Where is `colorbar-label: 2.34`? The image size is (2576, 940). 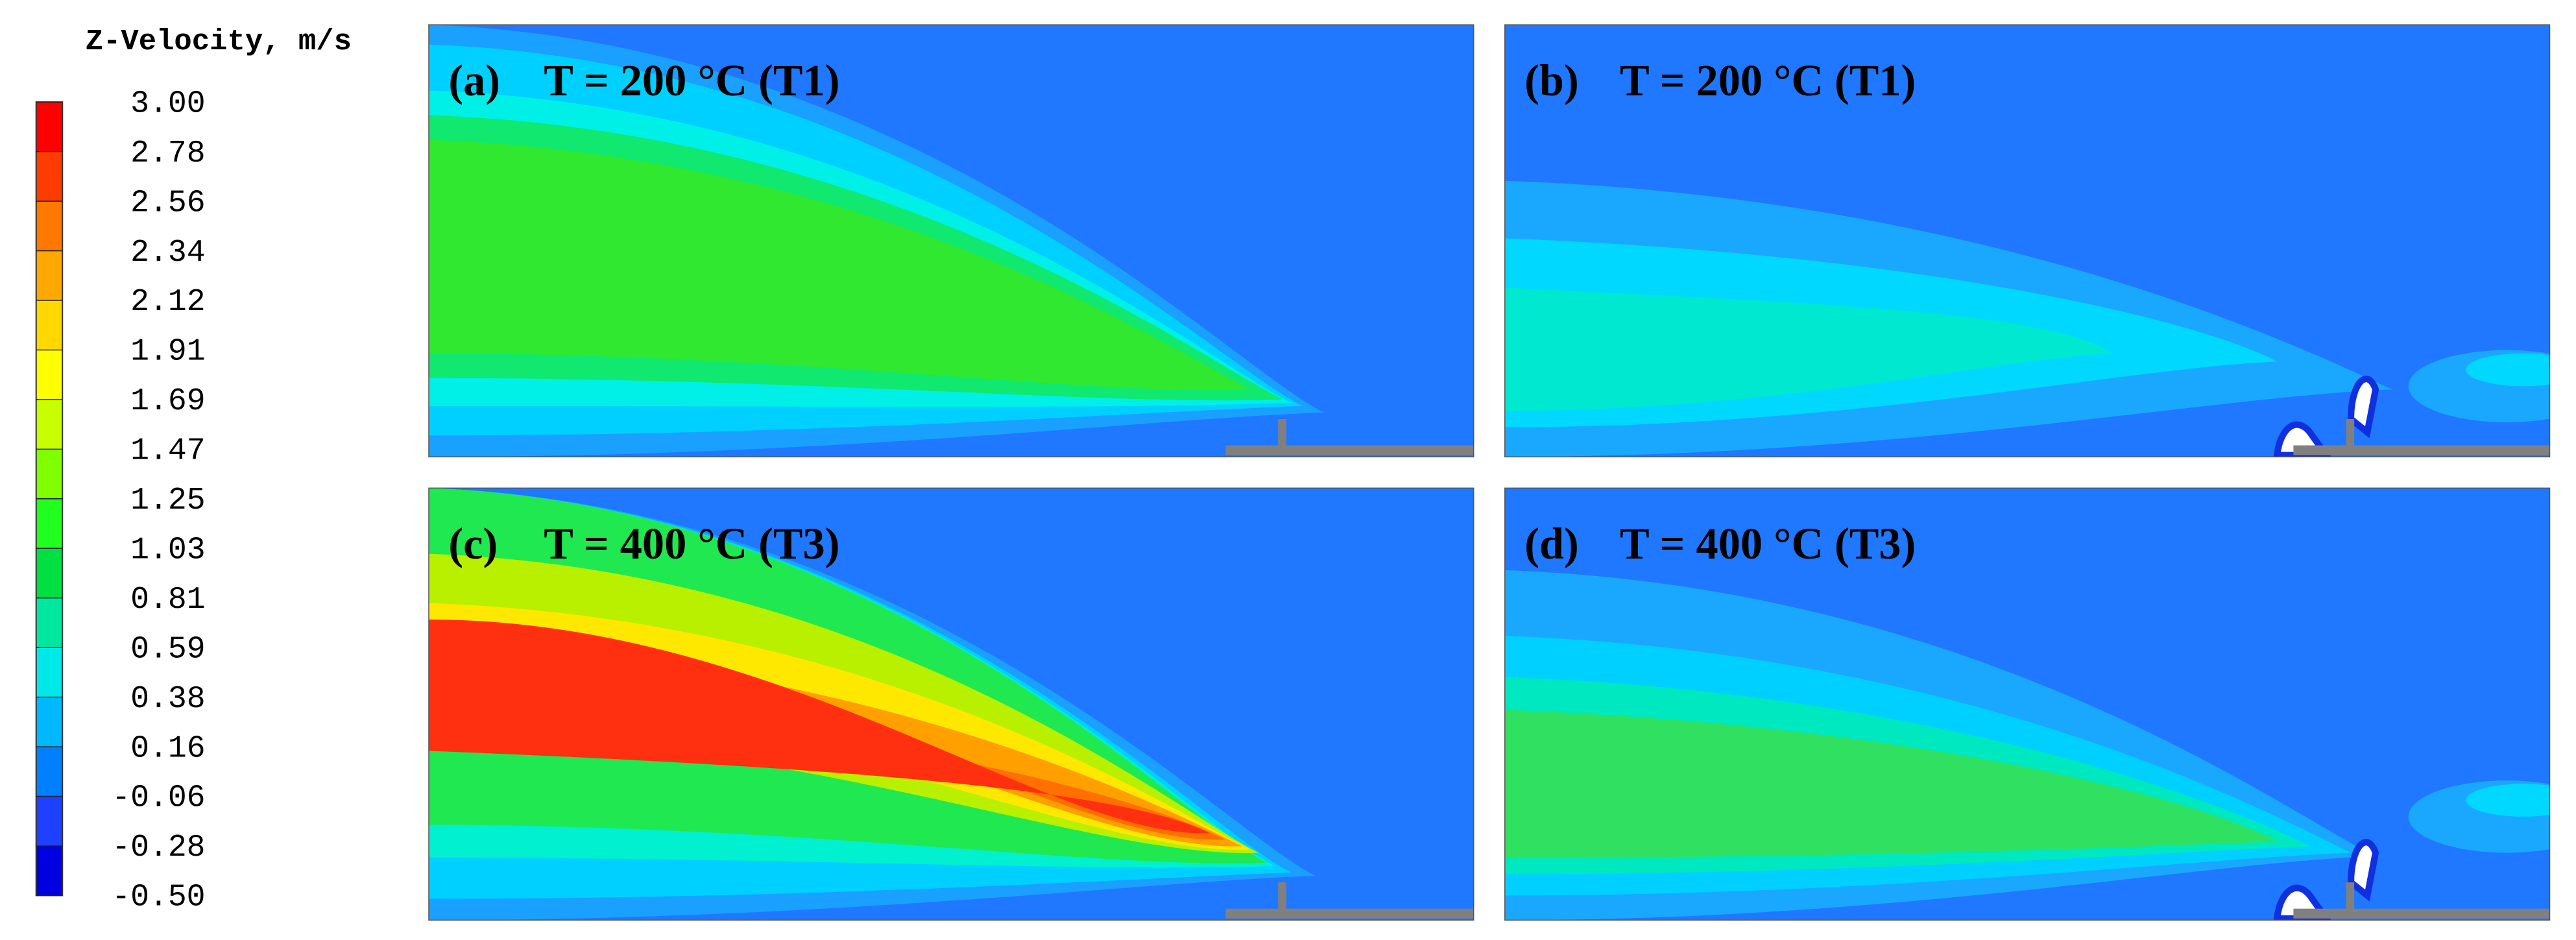 colorbar-label: 2.34 is located at coordinates (167, 253).